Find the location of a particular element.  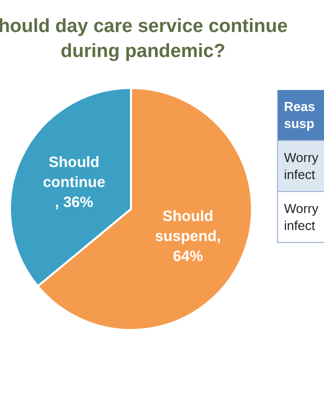

text: Reas susp is located at coordinates (300, 115).